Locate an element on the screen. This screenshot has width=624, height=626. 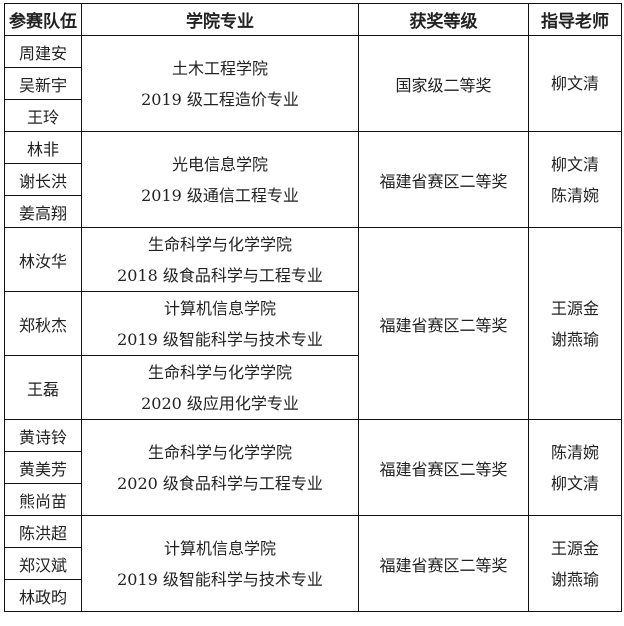
advisor-cell: 柳文清 is located at coordinates (575, 83).